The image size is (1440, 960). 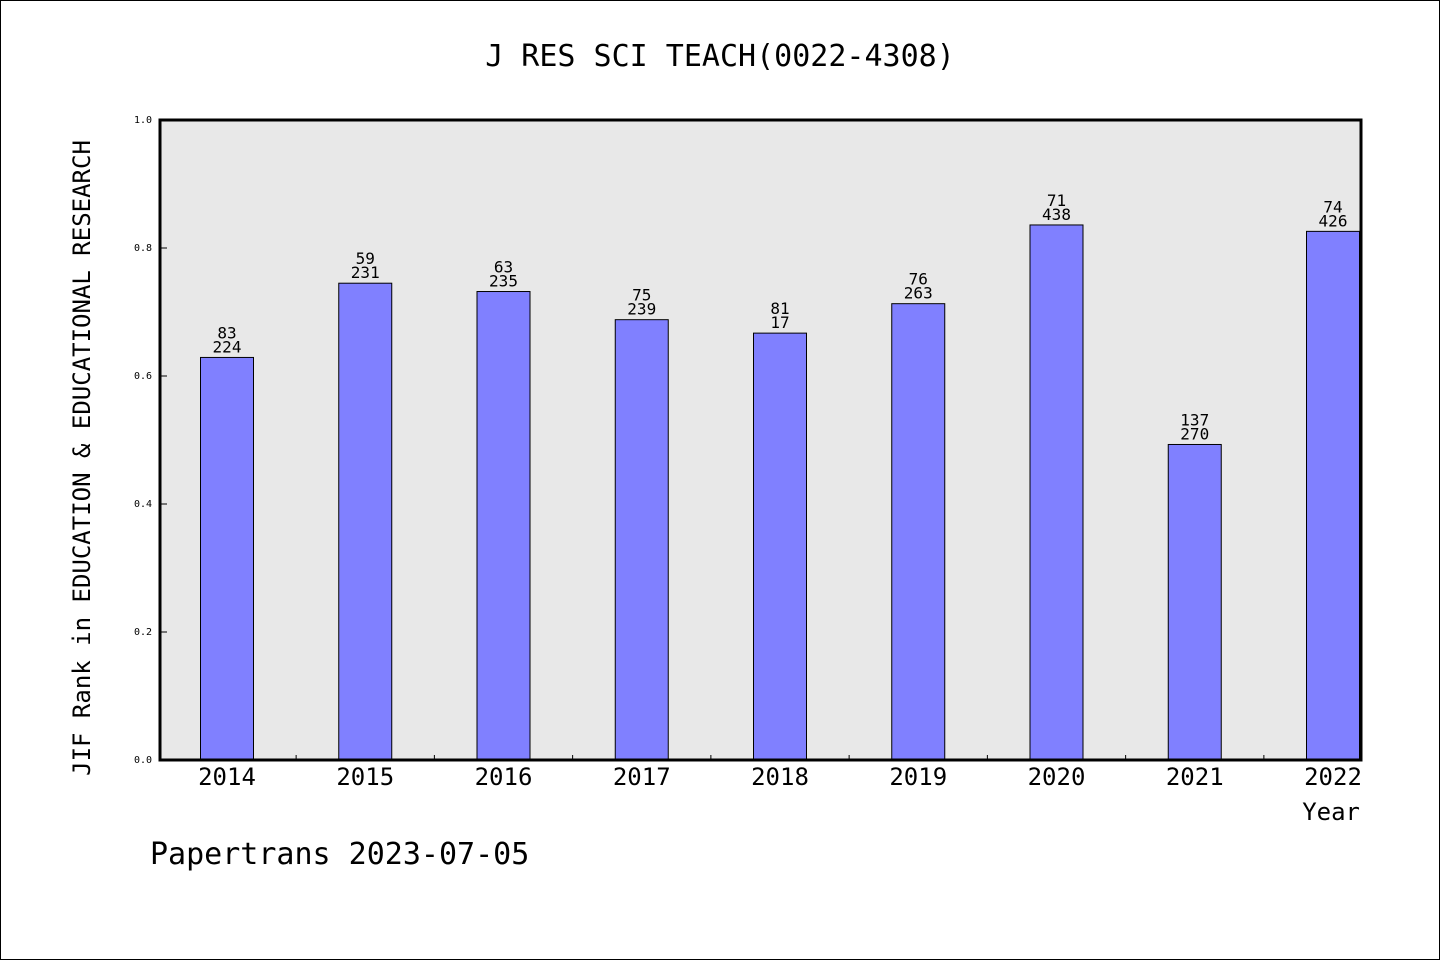 I want to click on bar-2021, so click(x=1194, y=602).